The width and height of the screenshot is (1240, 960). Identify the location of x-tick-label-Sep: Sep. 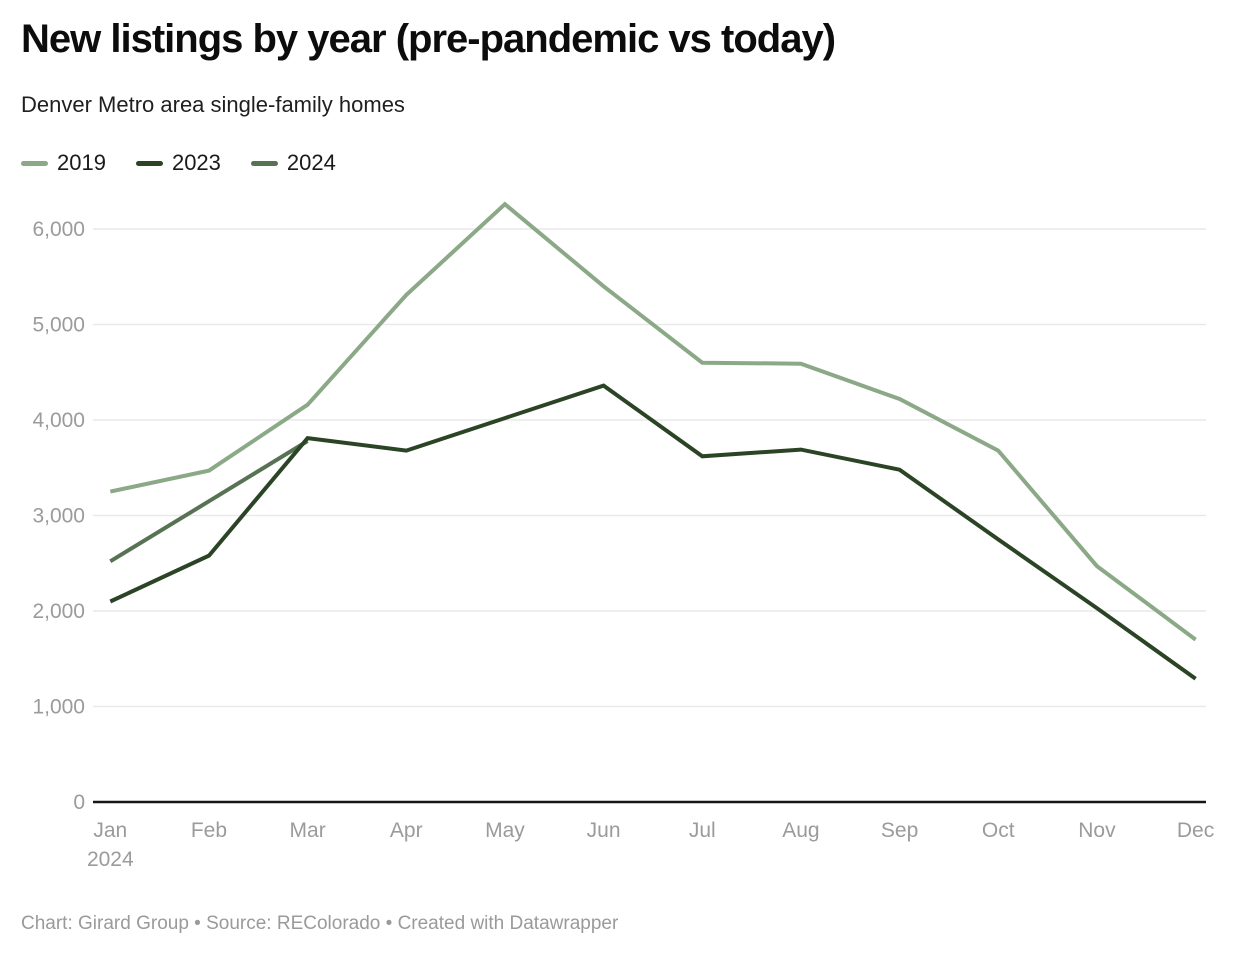
(899, 830).